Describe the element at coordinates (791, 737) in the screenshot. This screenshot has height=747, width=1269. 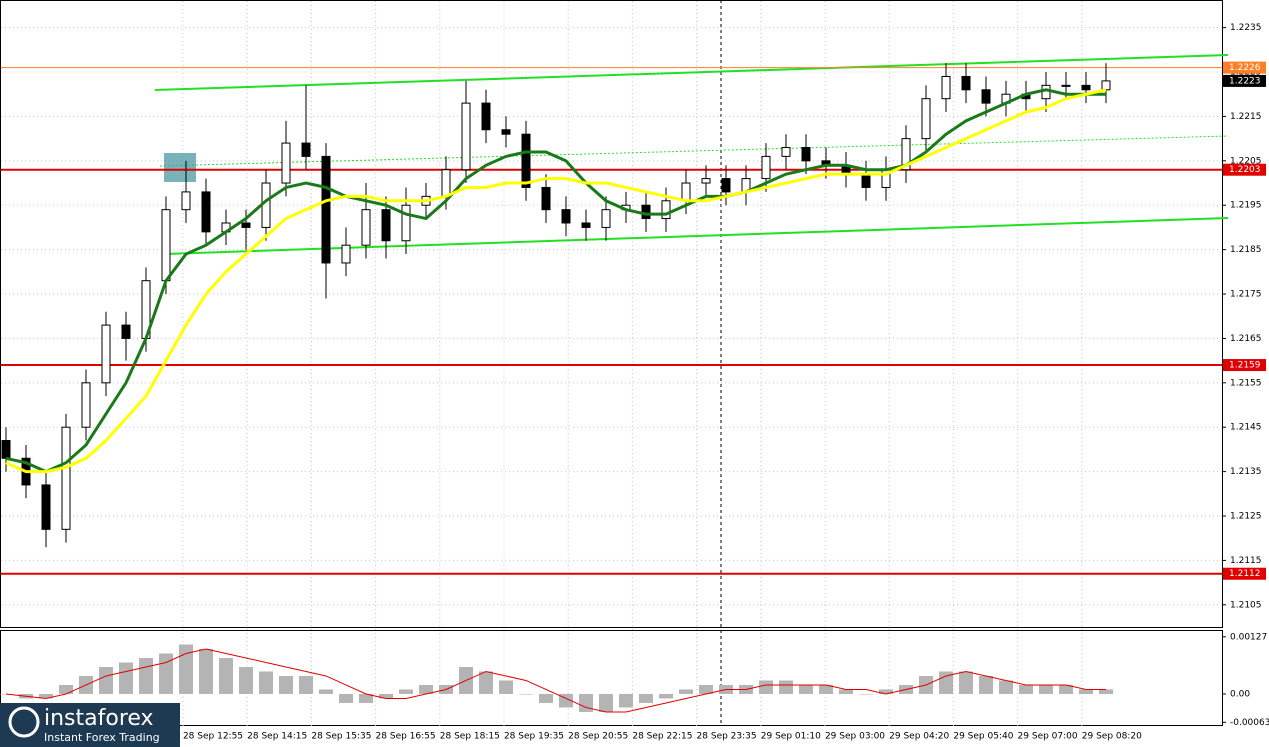
I see `x-tick-label: 29 Sep 01:10` at that location.